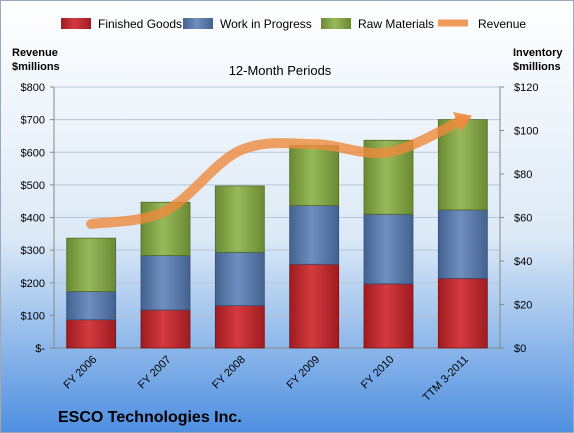  Describe the element at coordinates (35, 53) in the screenshot. I see `left-axis-title-line1: Revenue` at that location.